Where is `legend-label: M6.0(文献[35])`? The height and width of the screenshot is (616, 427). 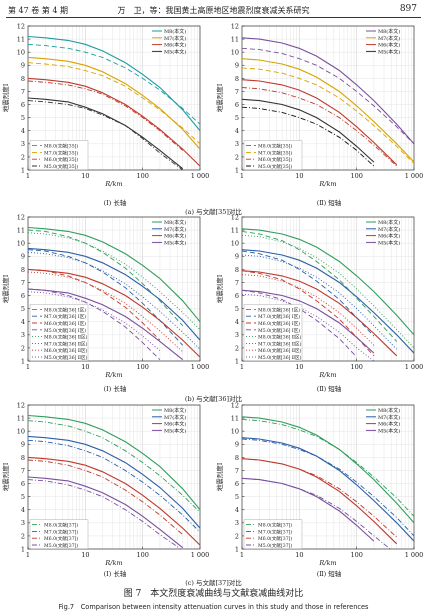 legend-label: M6.0(文献[35]) is located at coordinates (275, 159).